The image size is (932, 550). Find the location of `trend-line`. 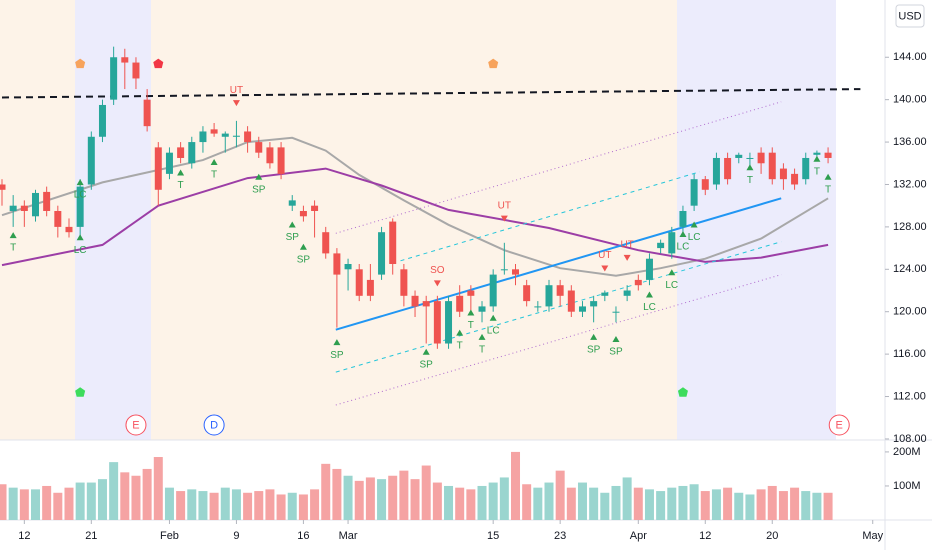

trend-line is located at coordinates (558, 167).